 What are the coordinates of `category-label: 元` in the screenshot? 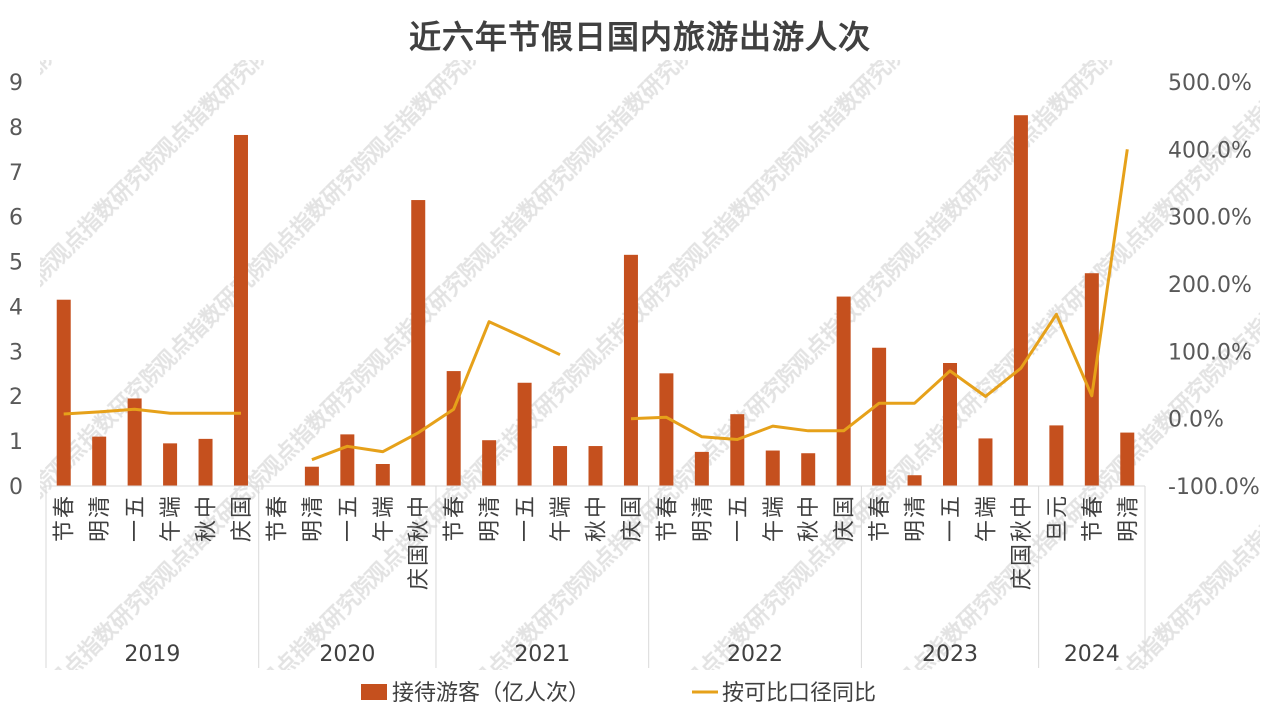 It's located at (1057, 507).